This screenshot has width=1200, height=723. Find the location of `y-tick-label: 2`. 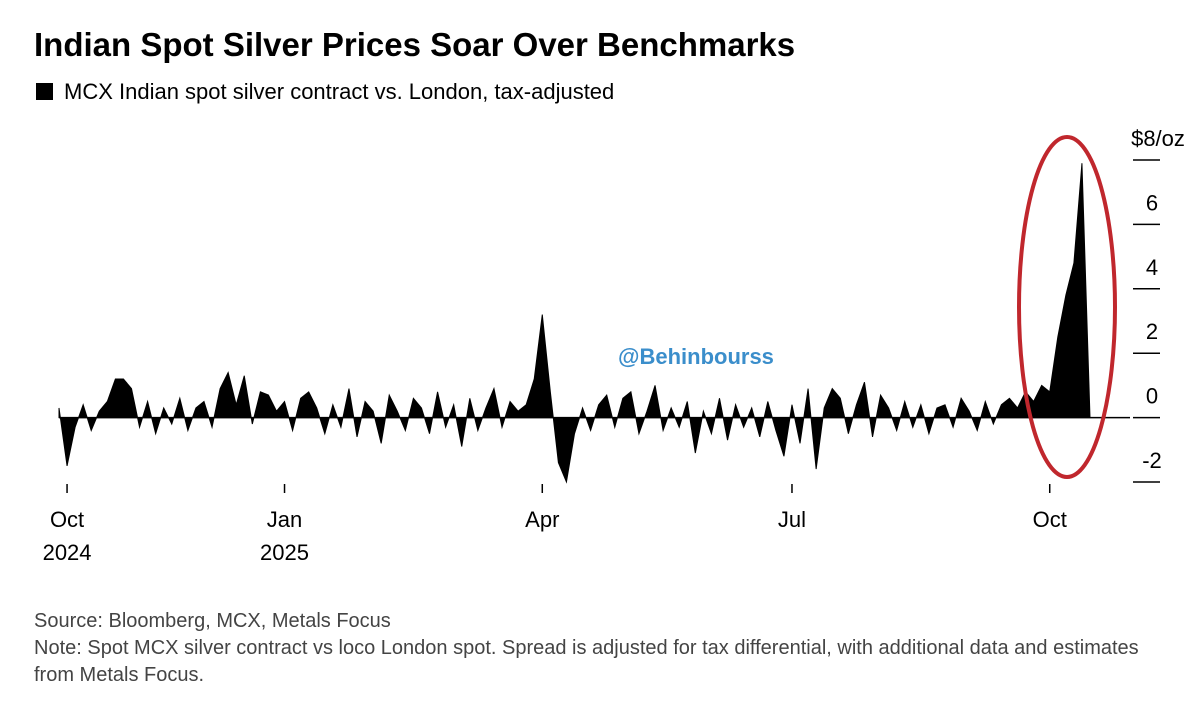

y-tick-label: 2 is located at coordinates (1152, 331).